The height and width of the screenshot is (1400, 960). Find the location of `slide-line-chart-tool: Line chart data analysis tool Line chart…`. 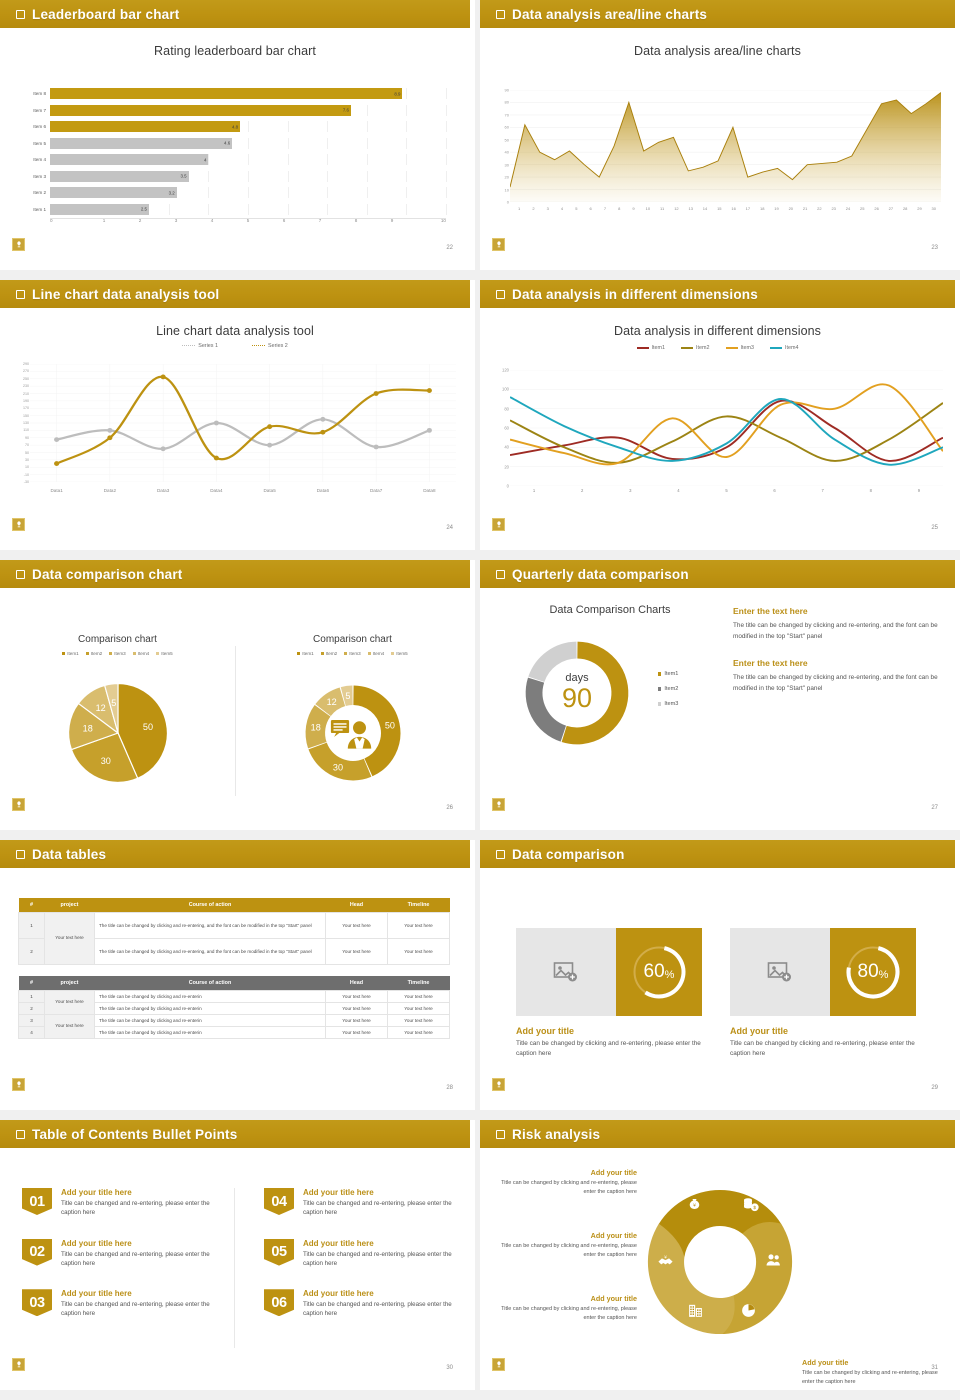

slide-line-chart-tool: Line chart data analysis tool Line chart… is located at coordinates (240, 420).